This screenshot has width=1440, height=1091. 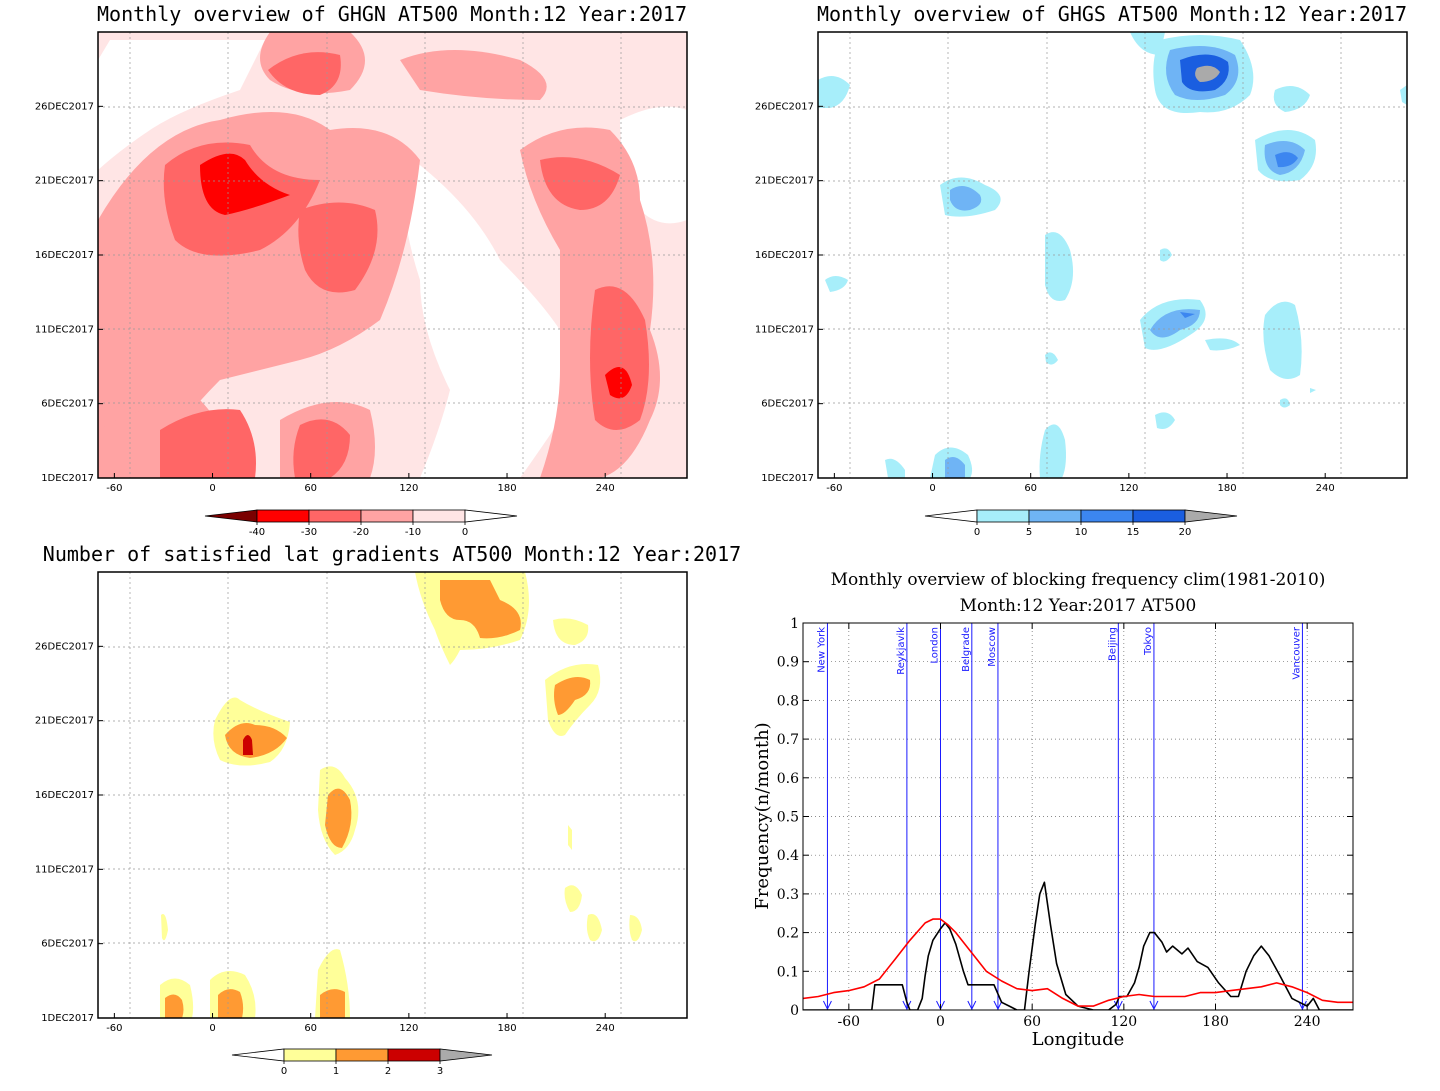 What do you see at coordinates (788, 779) in the screenshot?
I see `y-tick-label: 0.6` at bounding box center [788, 779].